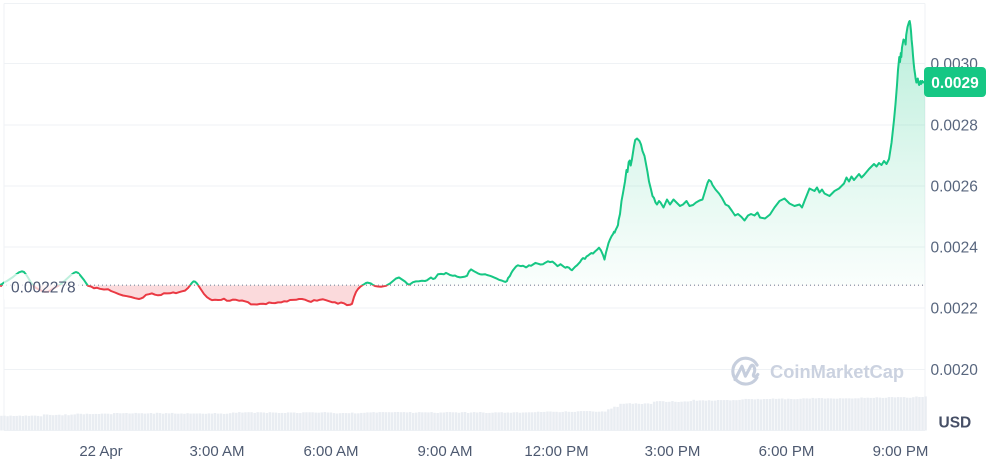 This screenshot has height=463, width=992. Describe the element at coordinates (955, 423) in the screenshot. I see `svg-text: USD` at that location.